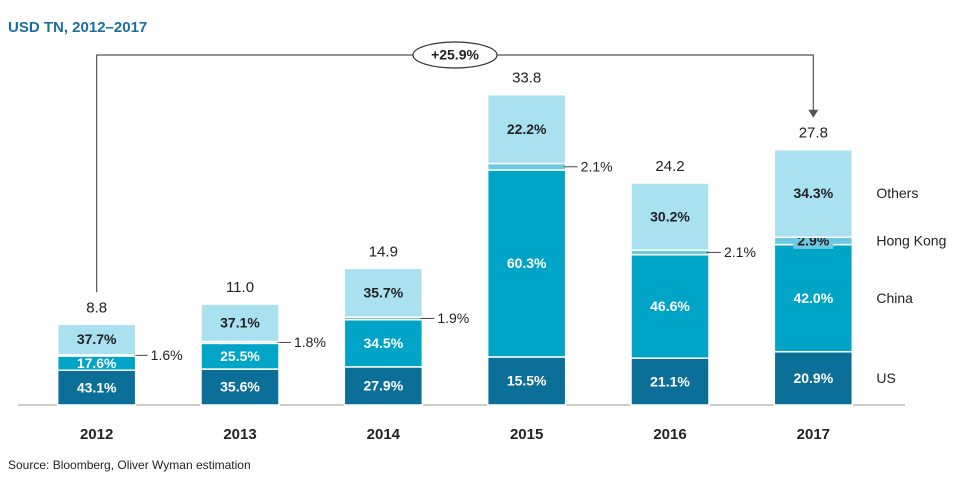 The image size is (974, 481). What do you see at coordinates (894, 298) in the screenshot?
I see `legend-label: China` at bounding box center [894, 298].